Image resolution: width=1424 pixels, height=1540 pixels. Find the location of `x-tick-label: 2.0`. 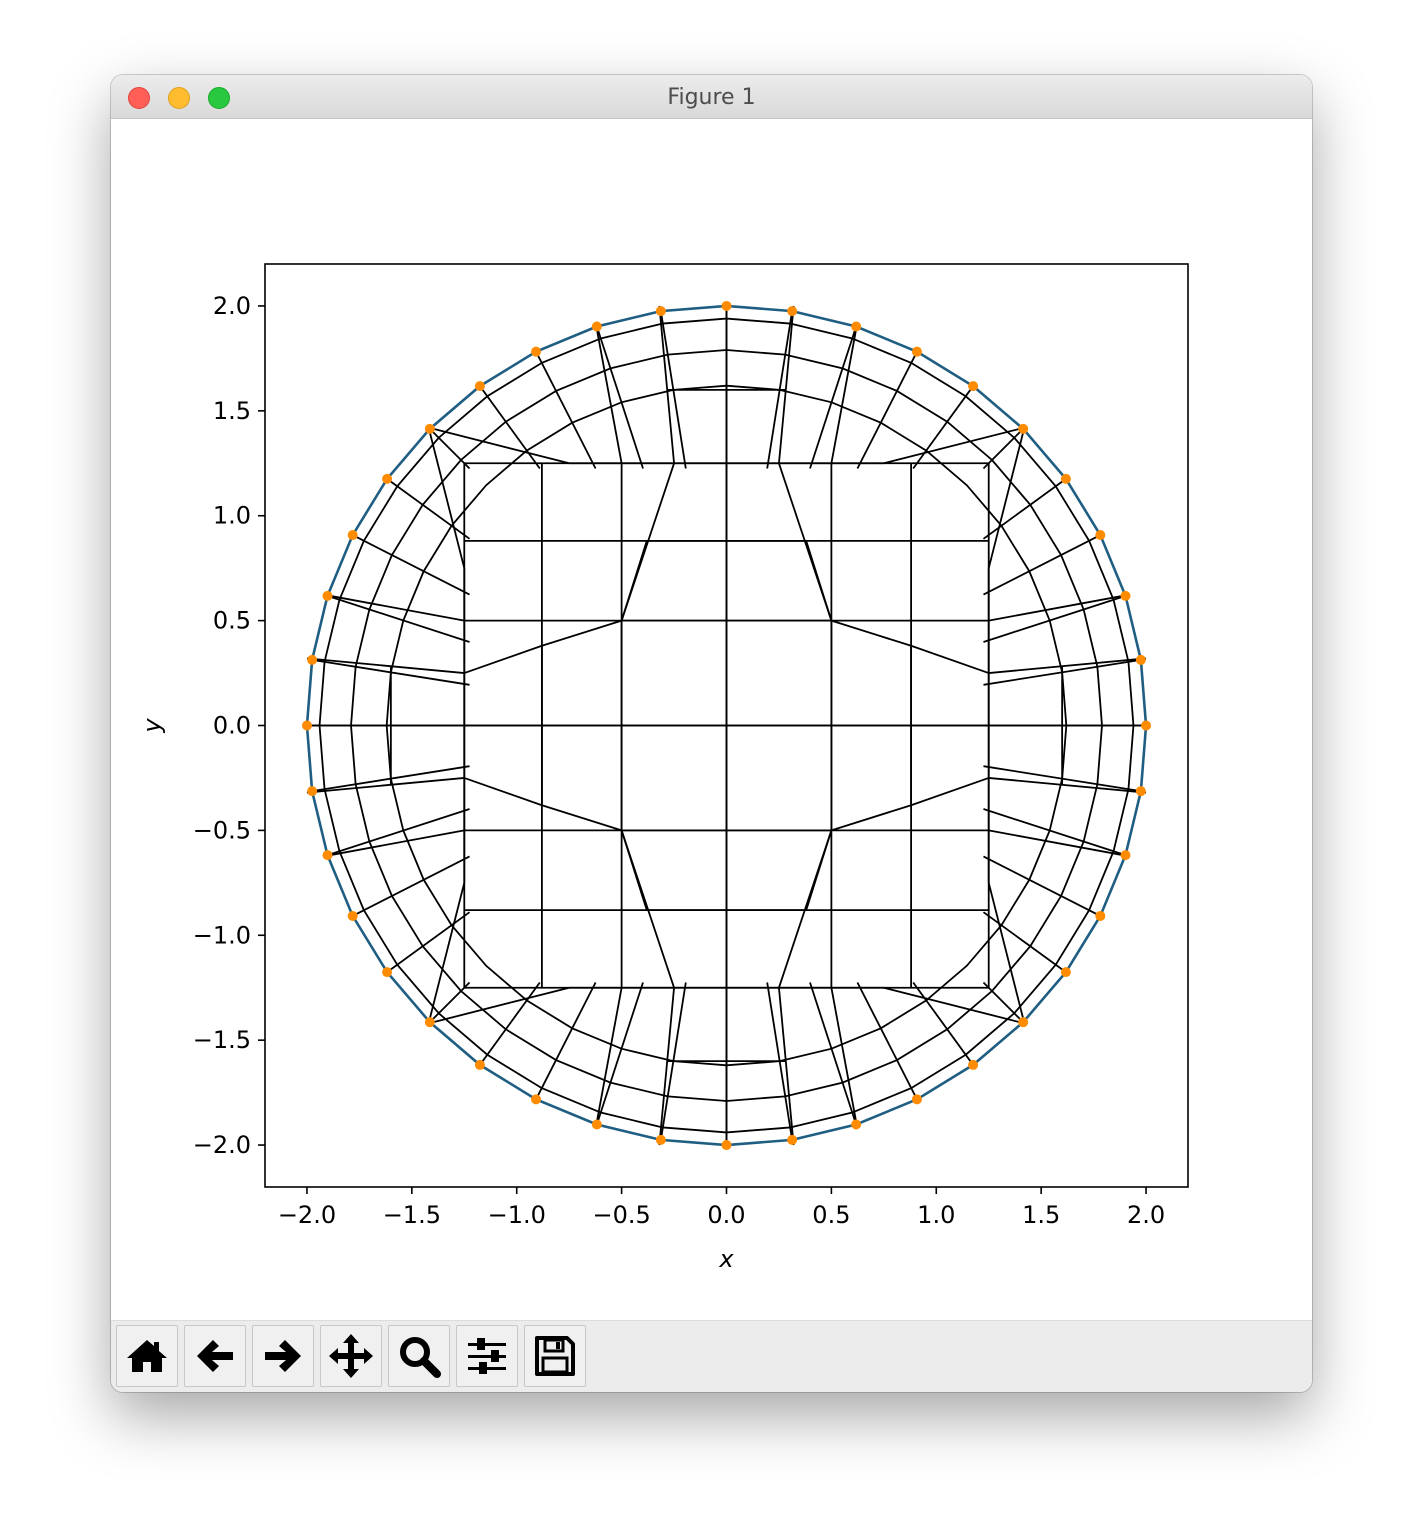

x-tick-label: 2.0 is located at coordinates (1146, 1215).